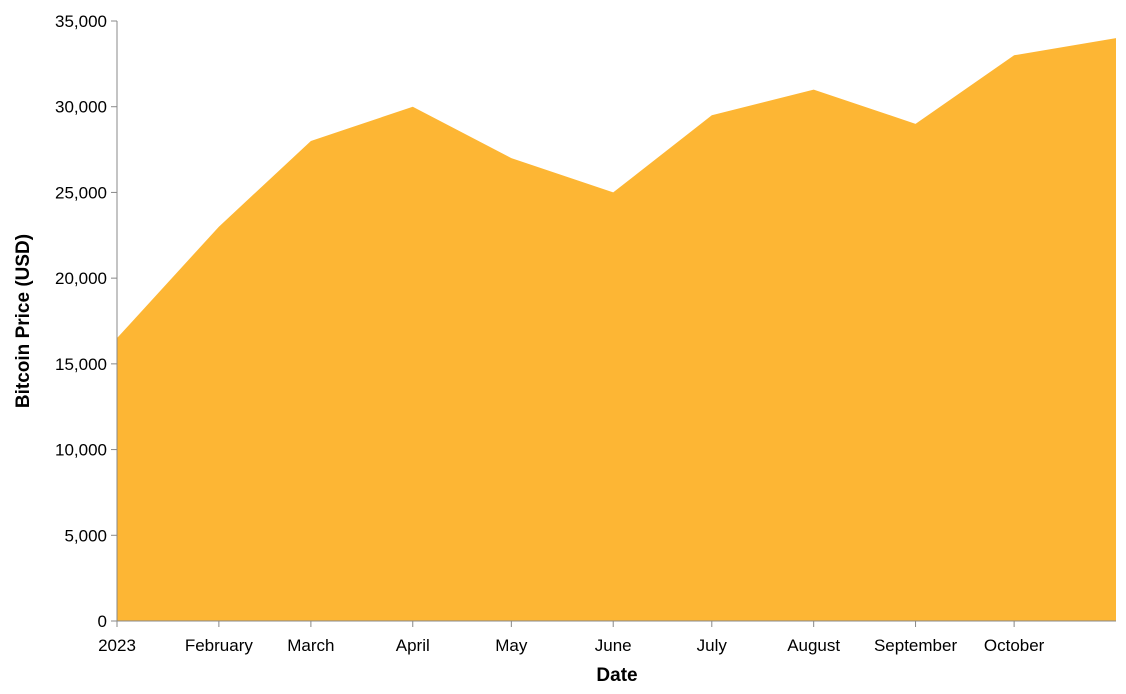 This screenshot has height=694, width=1126. I want to click on y-tick-label: 0, so click(102, 621).